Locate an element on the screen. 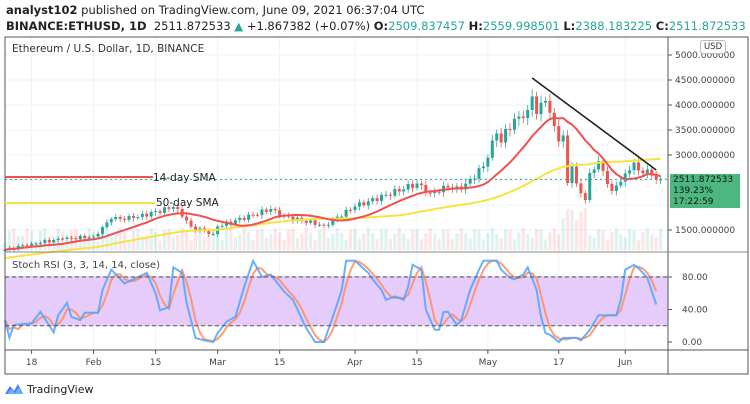  time-tick-label: 15 is located at coordinates (416, 363).